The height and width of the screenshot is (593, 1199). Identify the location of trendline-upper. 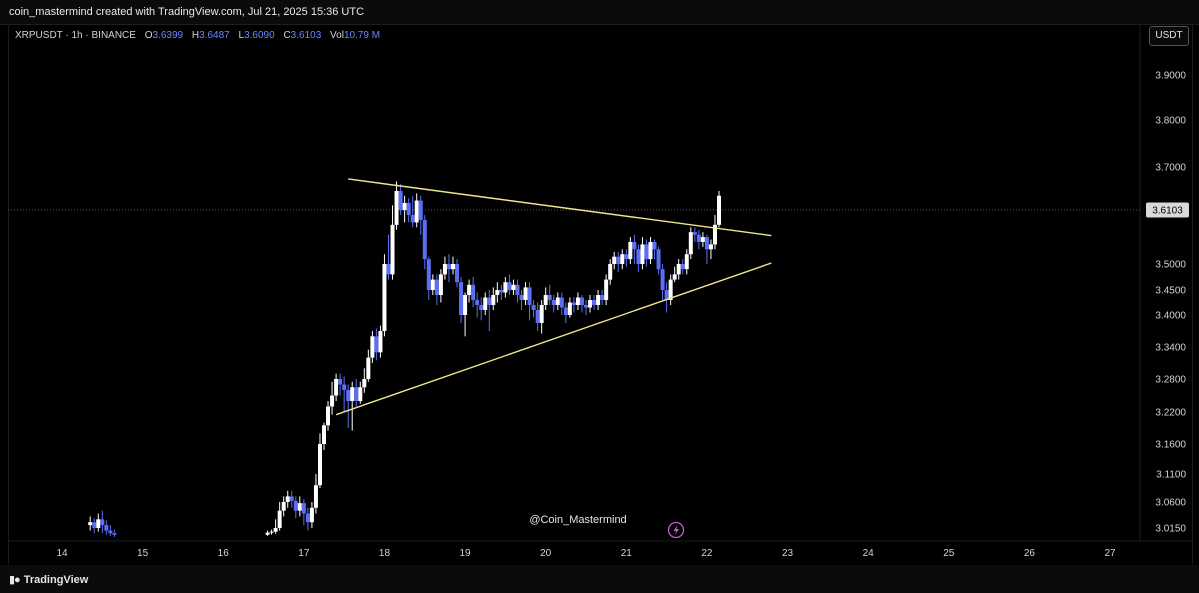
(560, 207).